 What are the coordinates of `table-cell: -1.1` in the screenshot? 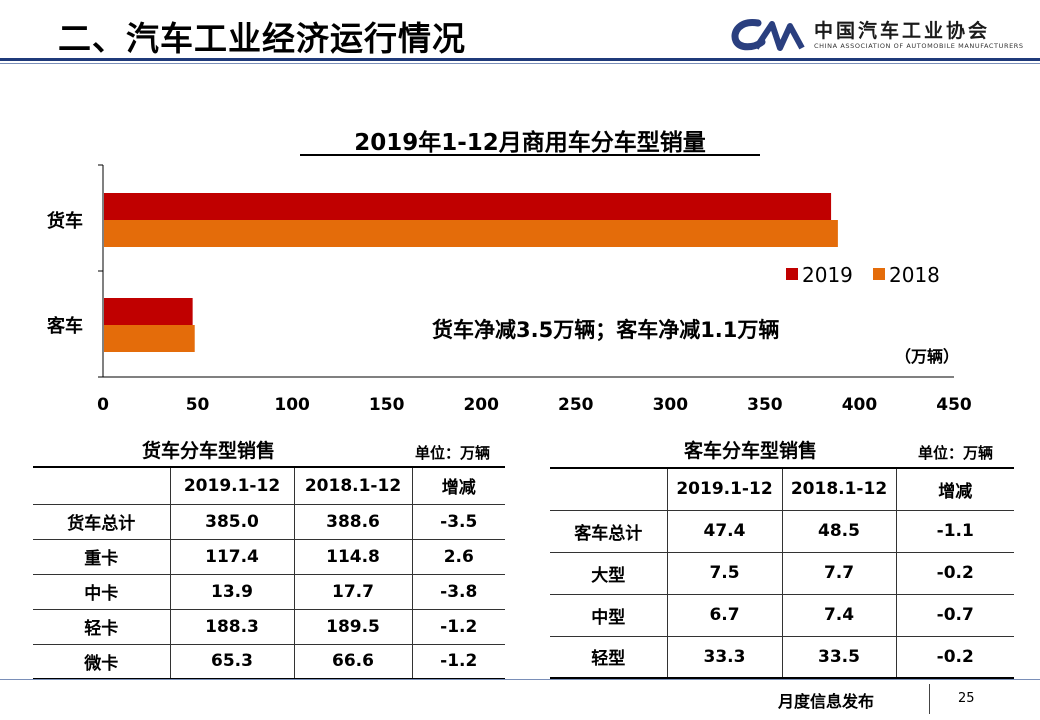 It's located at (954, 531).